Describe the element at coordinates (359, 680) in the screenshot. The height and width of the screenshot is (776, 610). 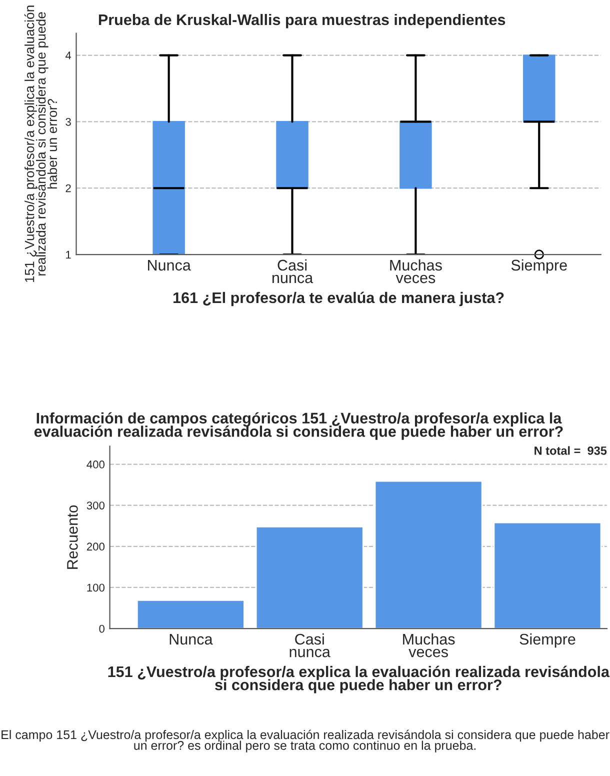
I see `x-axis-title: 151 ¿Vuestro/a profesor/a explica la evaluación realizada revisándola si considera que puede haber un error?` at that location.